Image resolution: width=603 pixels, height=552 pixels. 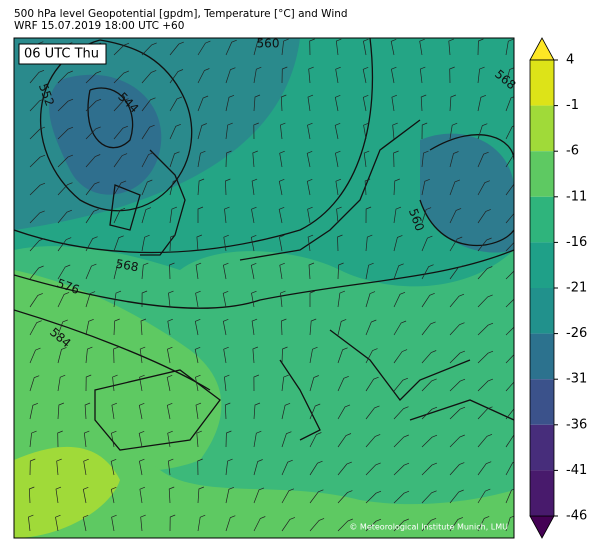 What do you see at coordinates (576, 288) in the screenshot?
I see `colorbar-tick-label: -21` at bounding box center [576, 288].